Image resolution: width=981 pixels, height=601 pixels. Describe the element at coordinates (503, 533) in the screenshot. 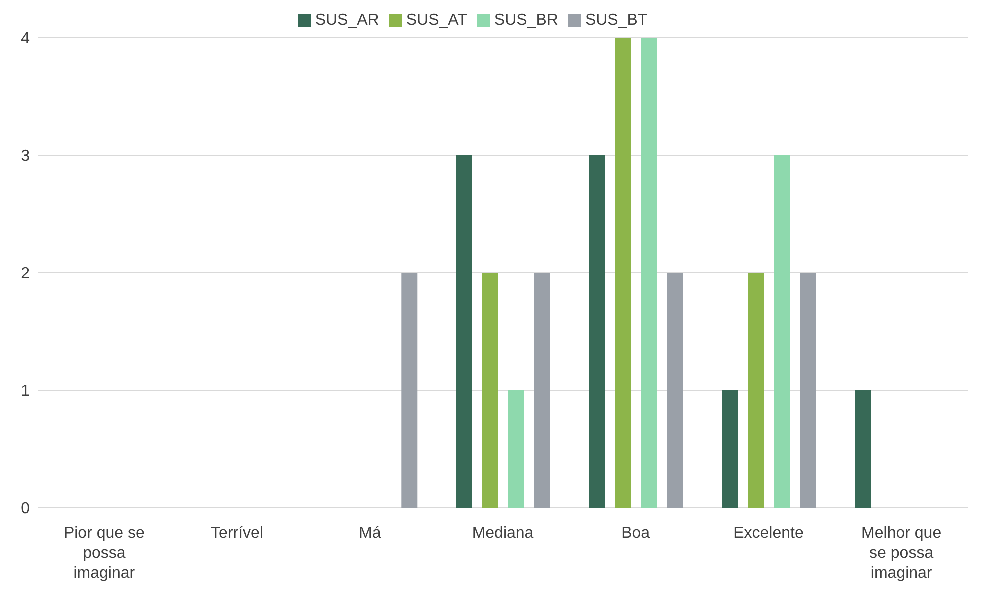

I see `x-tick-label: Mediana` at that location.